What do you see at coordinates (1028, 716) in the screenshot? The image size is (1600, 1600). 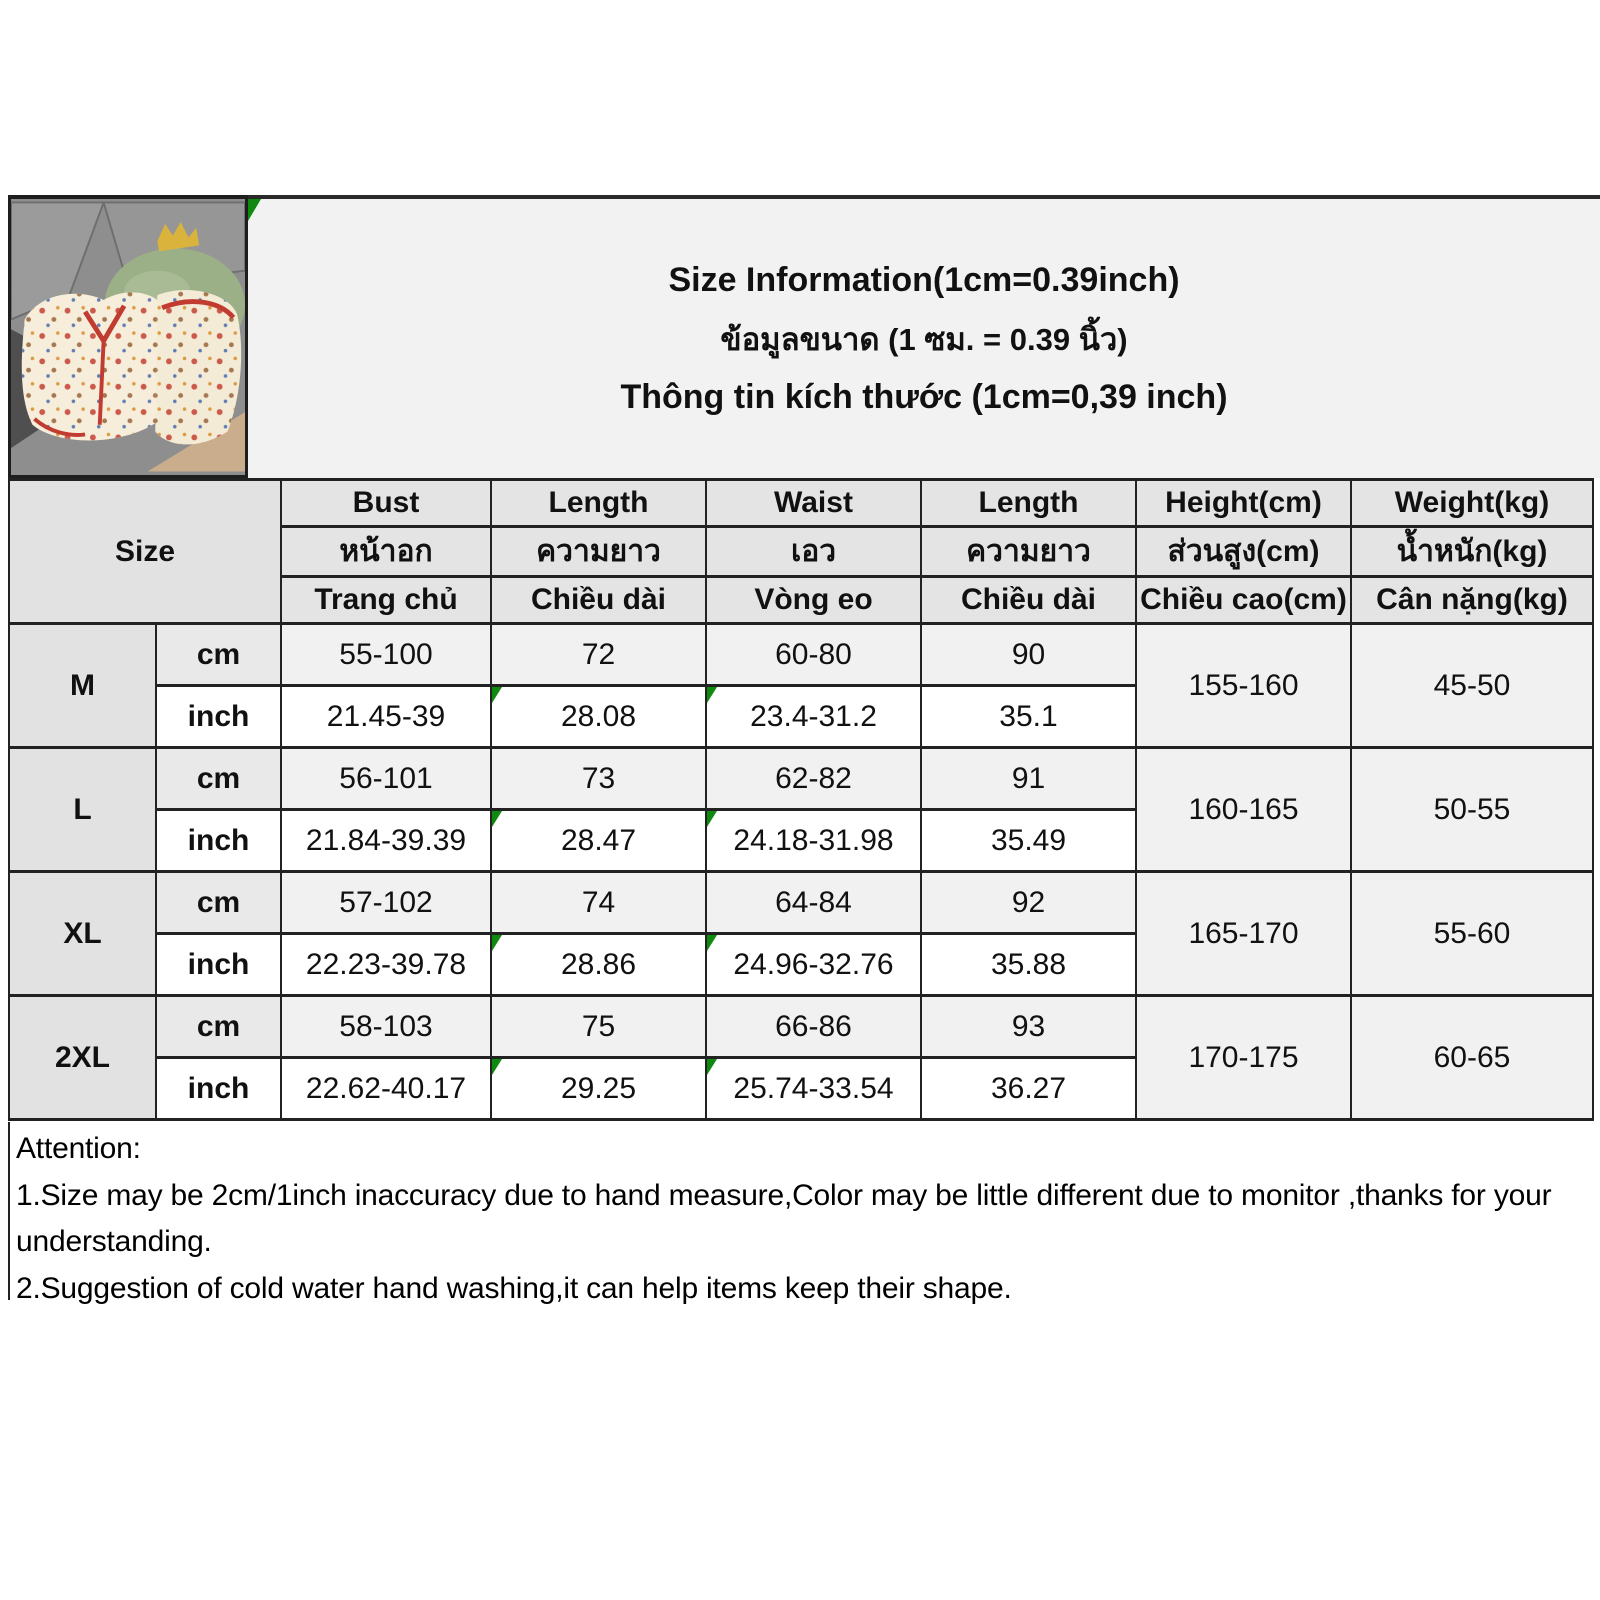 I see `value-cell: 35.1` at bounding box center [1028, 716].